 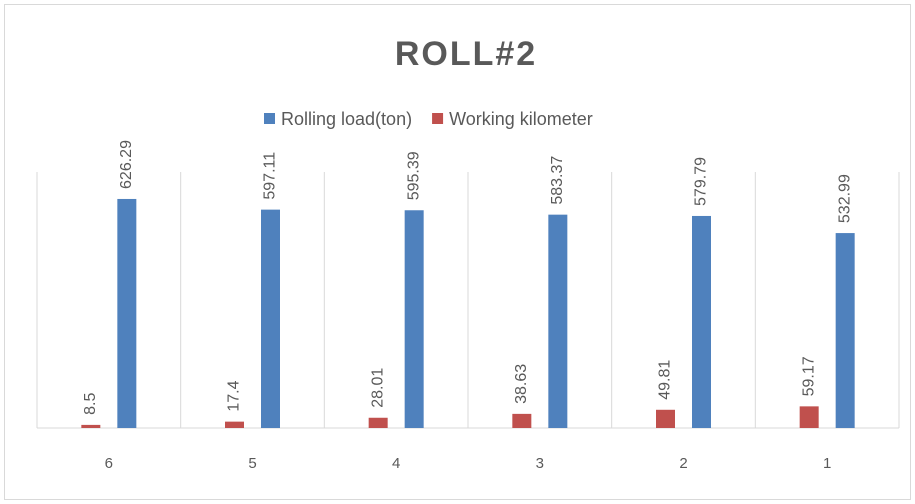 What do you see at coordinates (521, 384) in the screenshot?
I see `data-label: 38.63` at bounding box center [521, 384].